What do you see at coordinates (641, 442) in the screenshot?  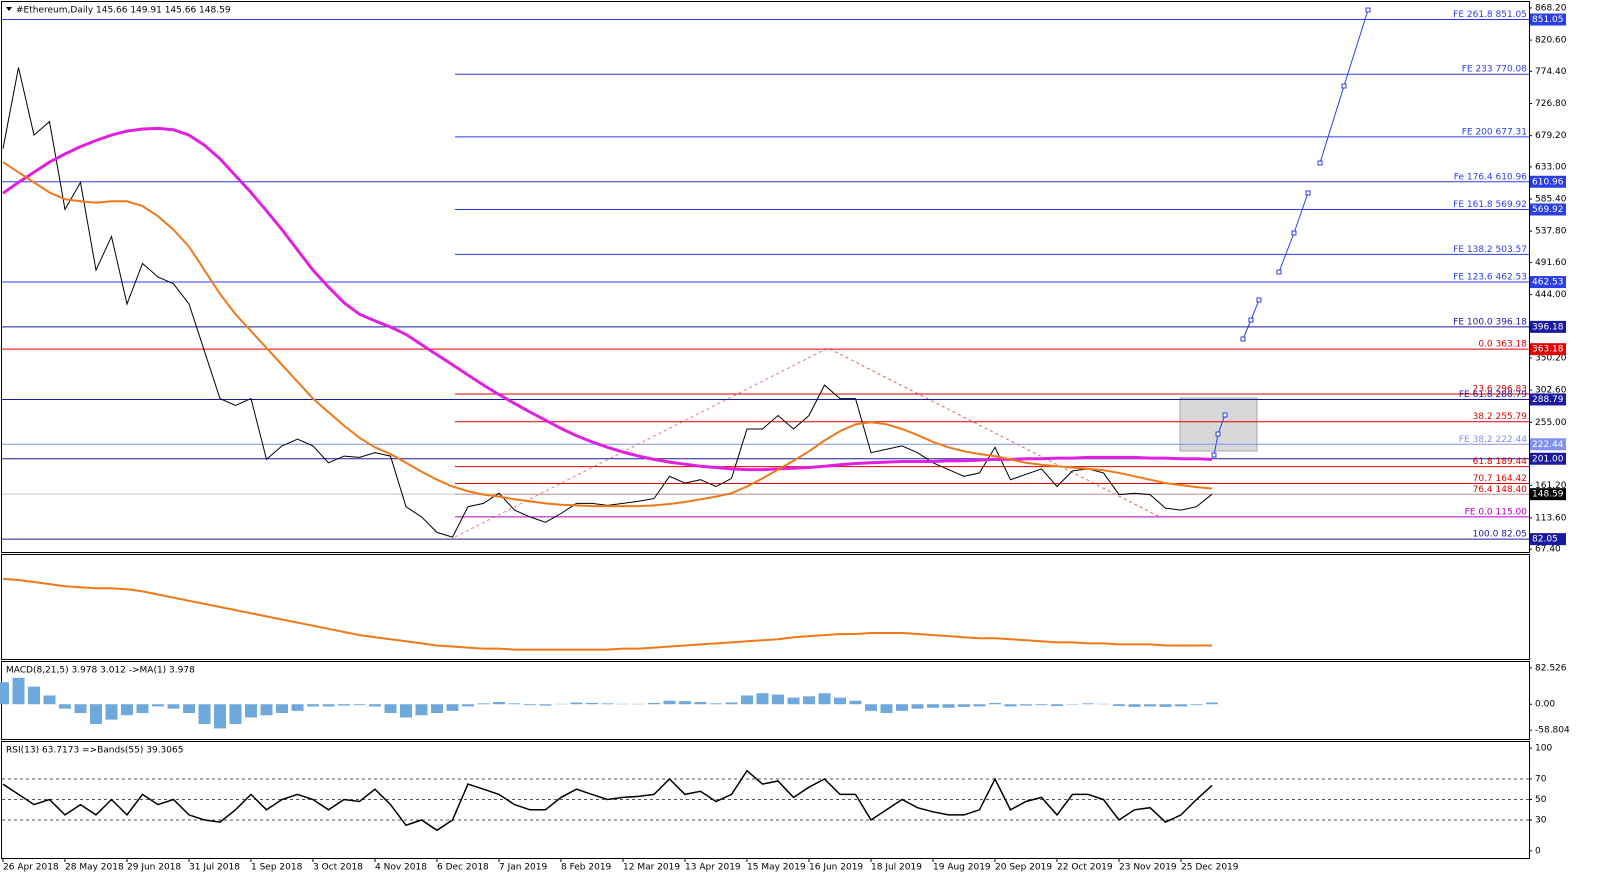 I see `zigzag` at bounding box center [641, 442].